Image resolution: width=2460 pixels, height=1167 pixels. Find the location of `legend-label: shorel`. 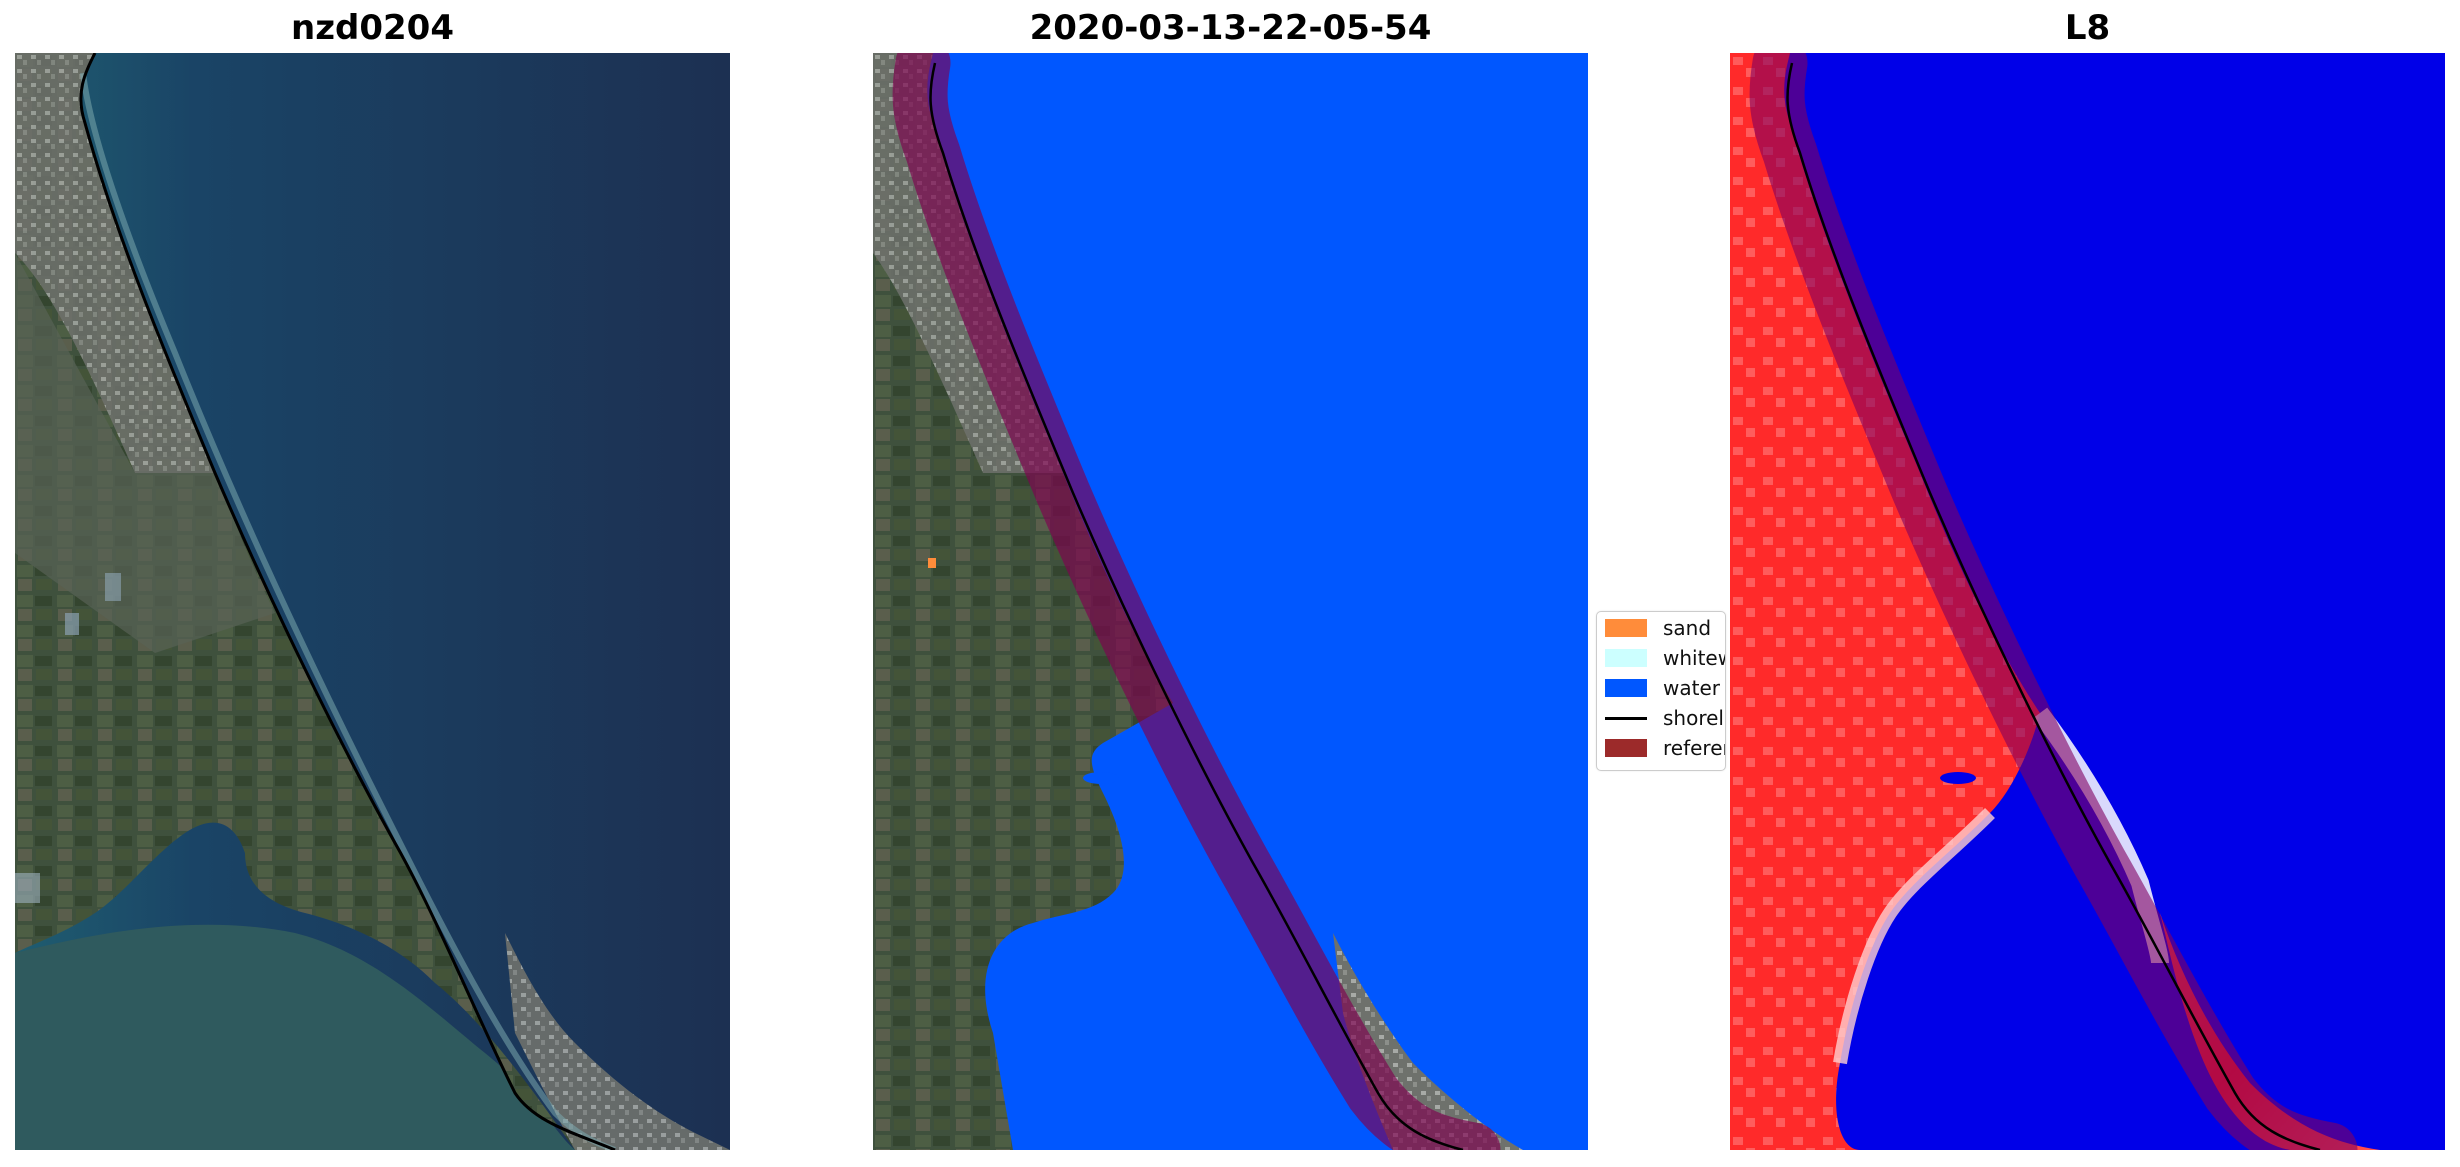

legend-label: shorel is located at coordinates (1693, 718).